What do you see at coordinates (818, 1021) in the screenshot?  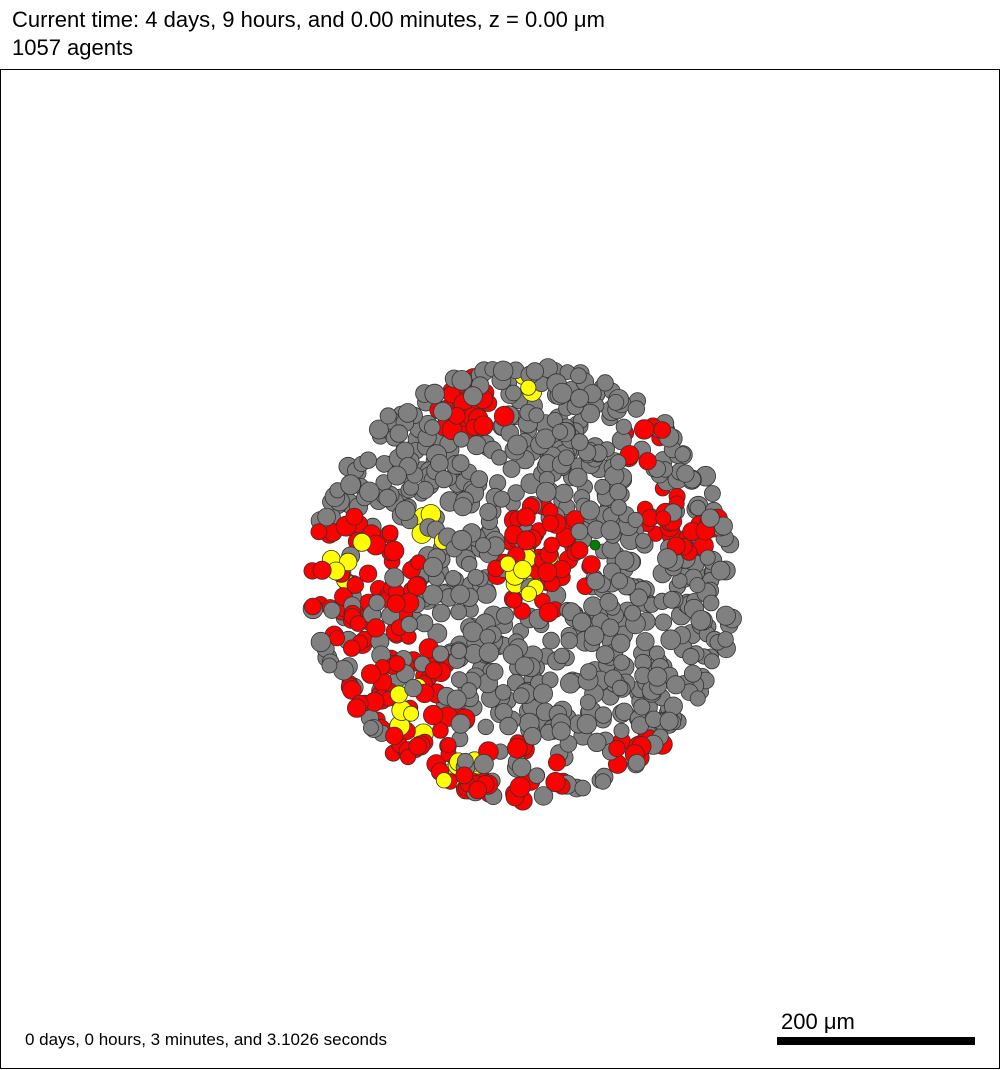 I see `scale-bar-label: 200 μm` at bounding box center [818, 1021].